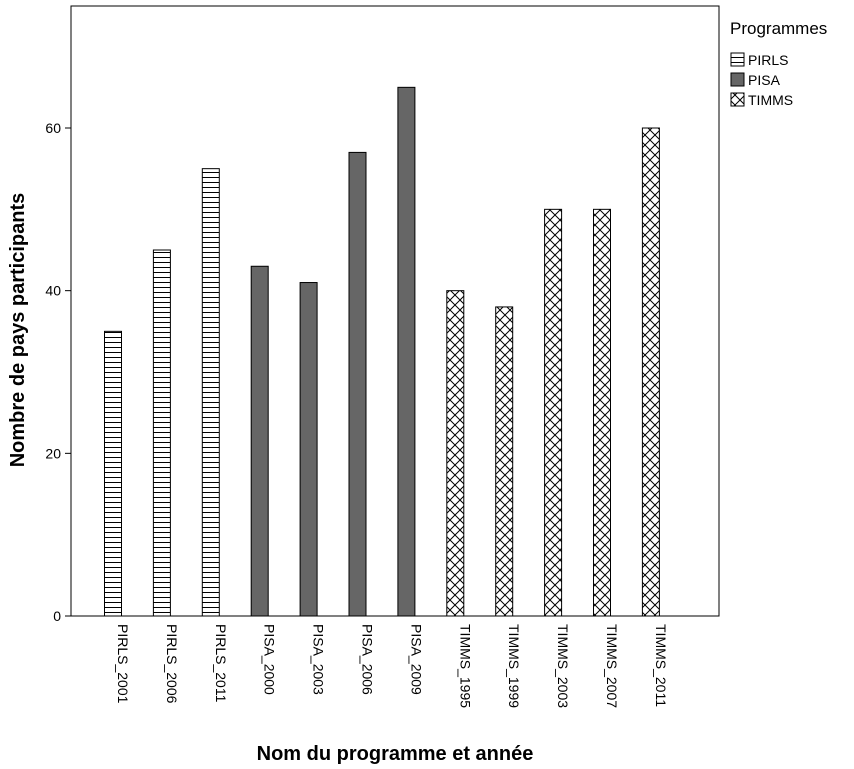 This screenshot has width=854, height=769. What do you see at coordinates (368, 659) in the screenshot?
I see `x-tick-label-pisa-2006: PISA_2006` at bounding box center [368, 659].